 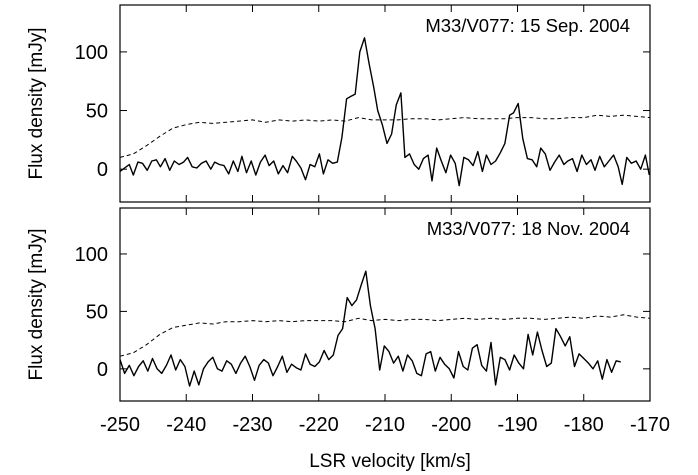 What do you see at coordinates (517, 425) in the screenshot?
I see `x-tick-label: -190` at bounding box center [517, 425].